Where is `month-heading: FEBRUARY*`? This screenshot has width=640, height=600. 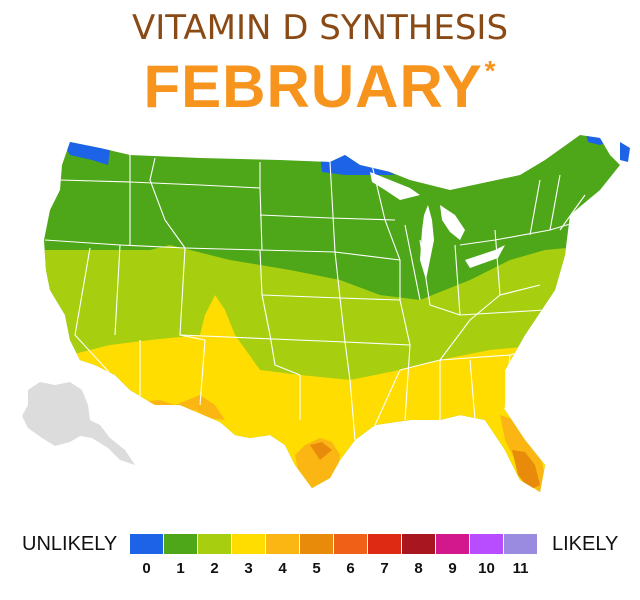
month-heading: FEBRUARY* is located at coordinates (320, 86).